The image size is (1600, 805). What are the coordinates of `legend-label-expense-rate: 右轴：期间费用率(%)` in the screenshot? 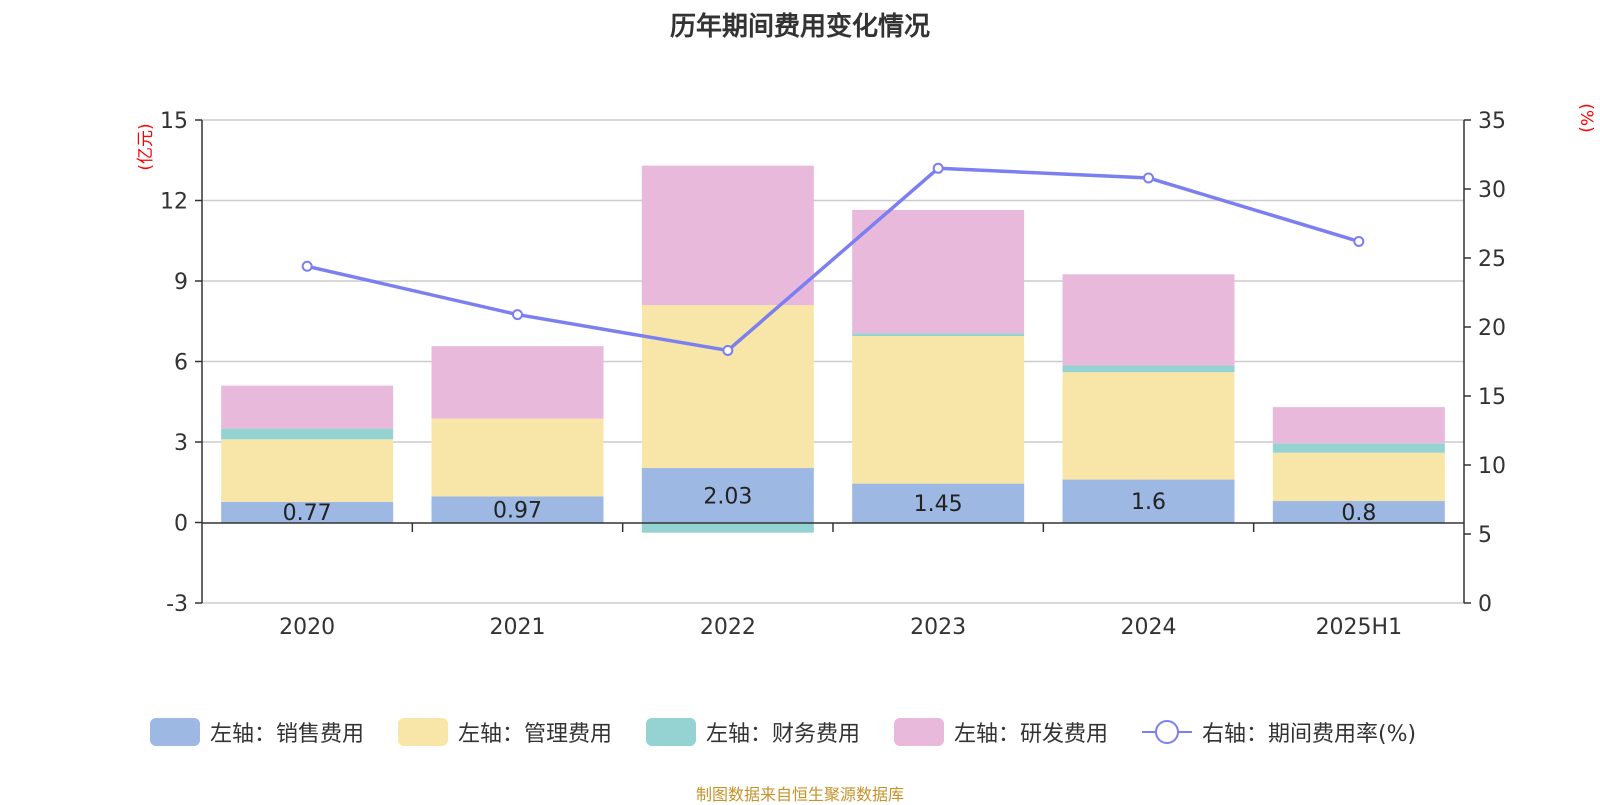 It's located at (1309, 734).